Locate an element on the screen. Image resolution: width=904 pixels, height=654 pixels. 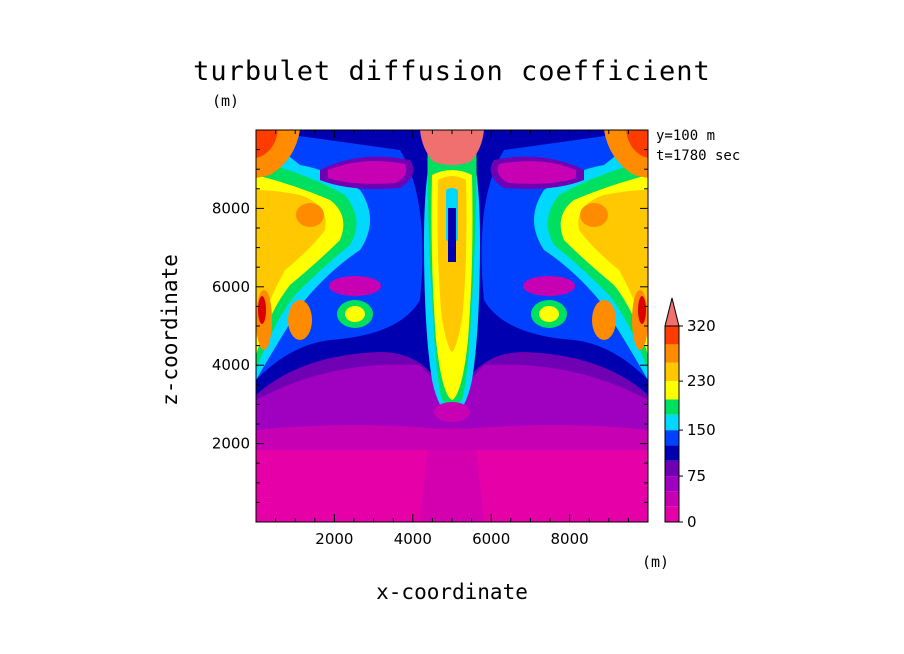
y-unit-label: (m) is located at coordinates (226, 101).